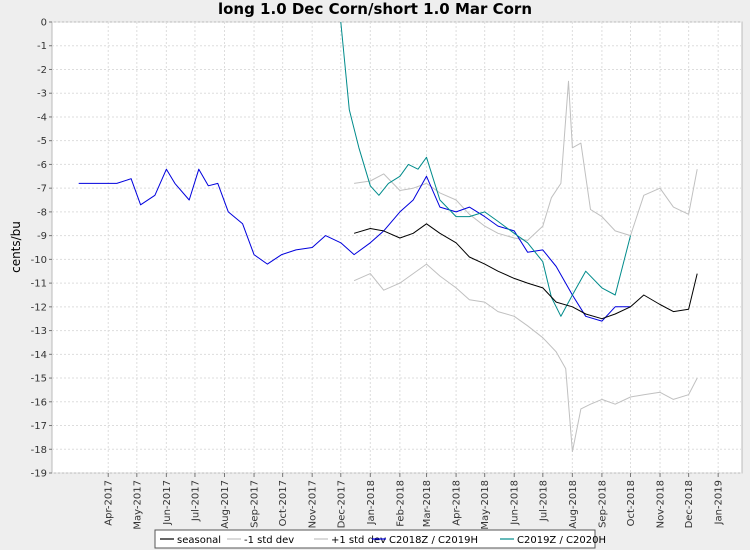 This screenshot has width=750, height=550. Describe the element at coordinates (427, 503) in the screenshot. I see `x-tick-label: Mar-2018` at that location.